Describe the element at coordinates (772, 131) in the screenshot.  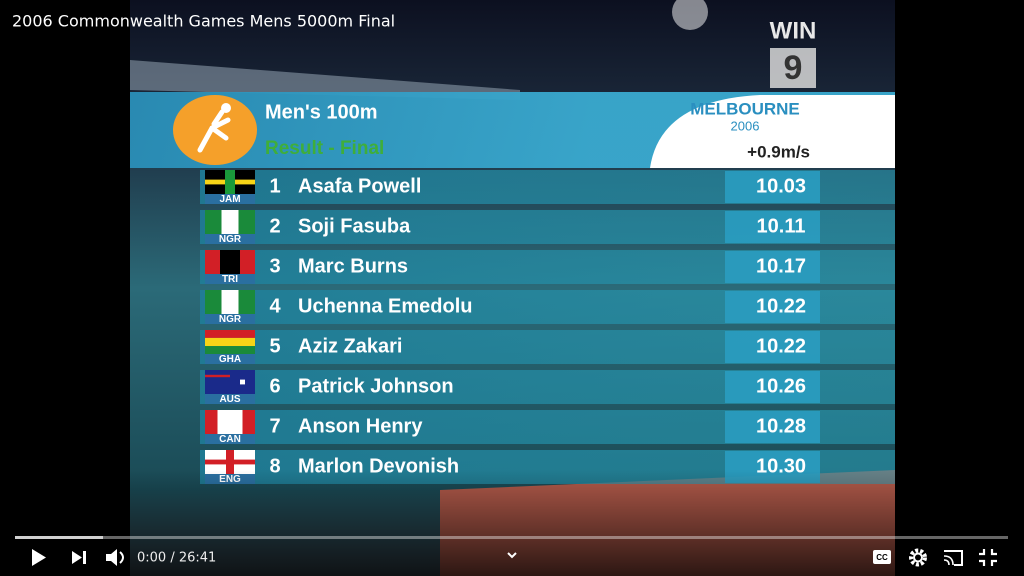
I see `logo-panel` at that location.